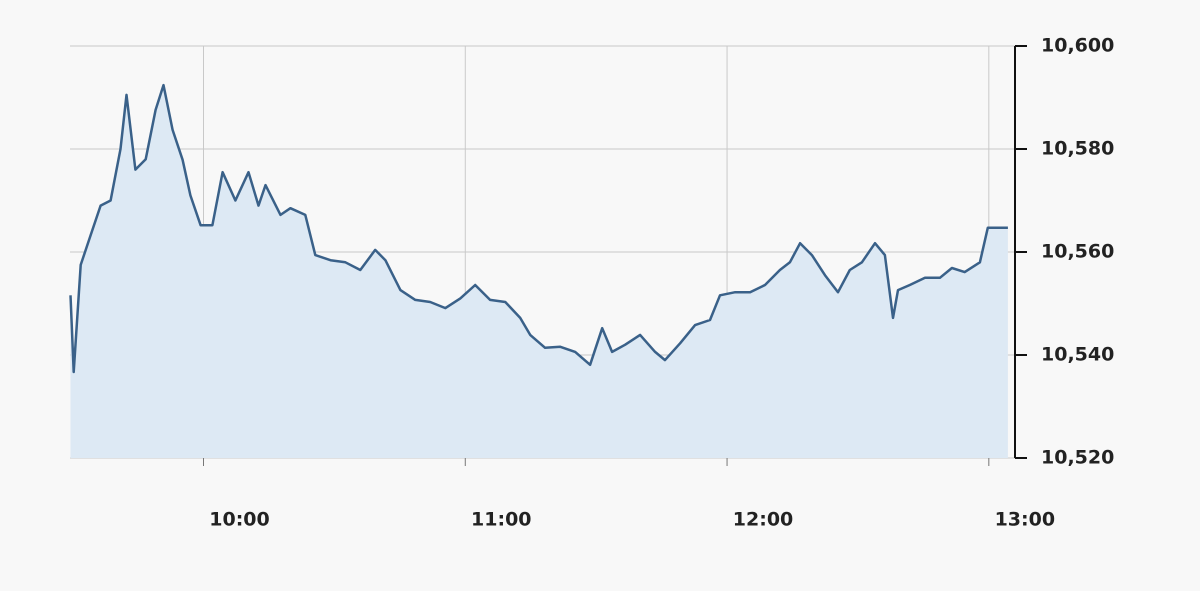 This screenshot has width=1200, height=591. What do you see at coordinates (501, 520) in the screenshot?
I see `x-tick-label: 11:00` at bounding box center [501, 520].